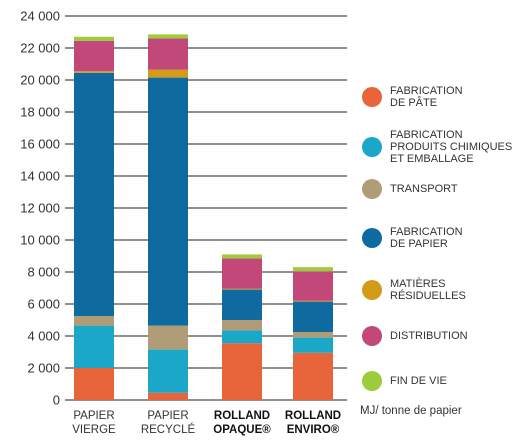 This screenshot has width=529, height=444. Describe the element at coordinates (168, 429) in the screenshot. I see `category-label: RECYCLÉ` at that location.